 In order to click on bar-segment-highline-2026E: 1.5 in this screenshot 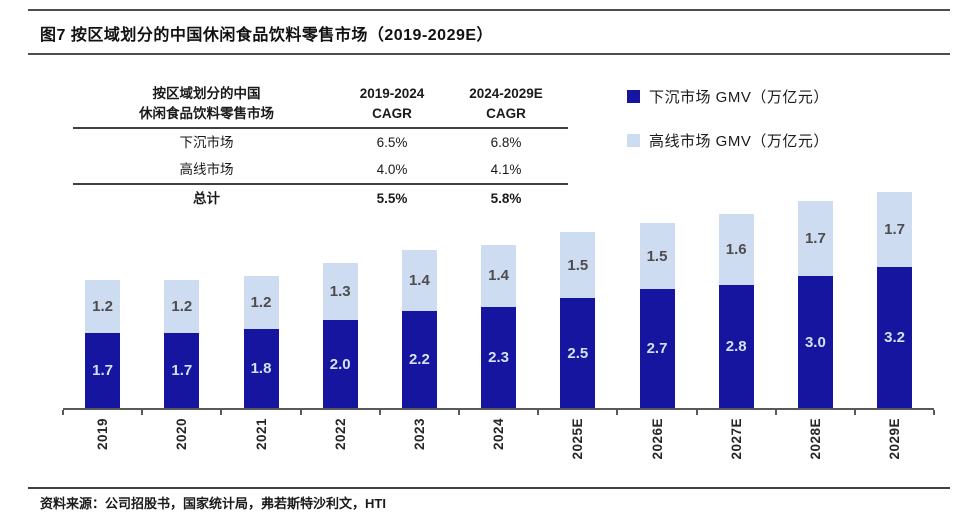, I will do `click(657, 256)`.